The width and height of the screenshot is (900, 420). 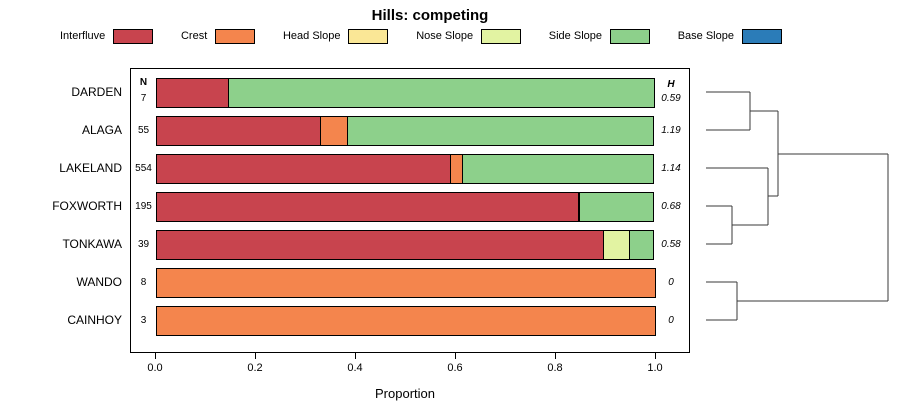 I want to click on row-h-value: 1.19, so click(x=671, y=130).